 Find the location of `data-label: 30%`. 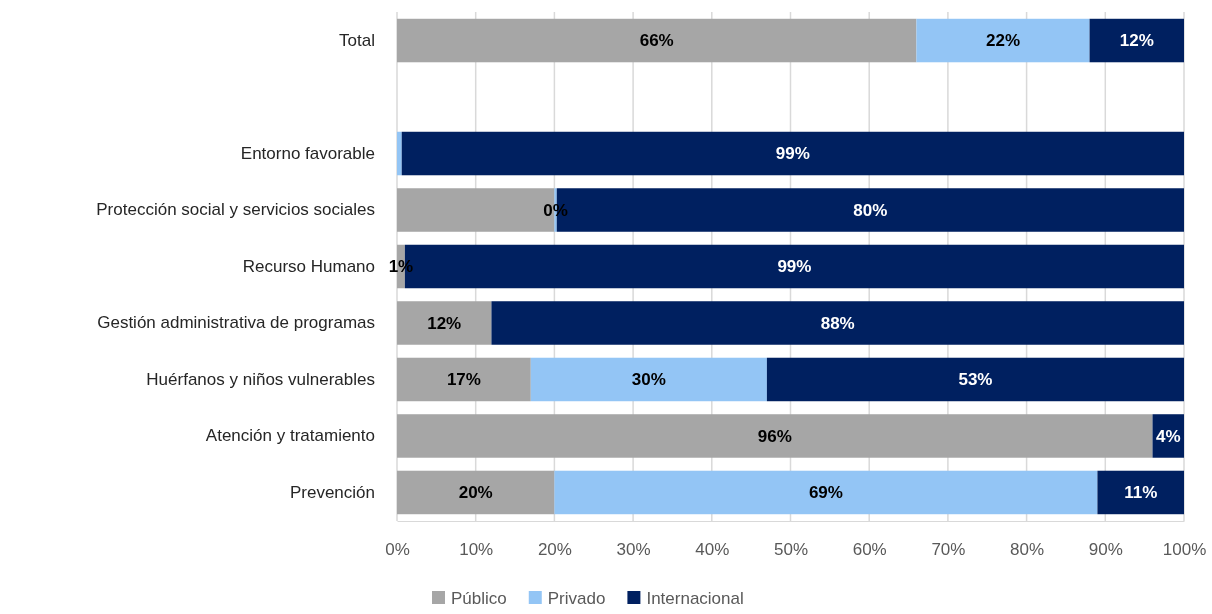

data-label: 30% is located at coordinates (648, 380).